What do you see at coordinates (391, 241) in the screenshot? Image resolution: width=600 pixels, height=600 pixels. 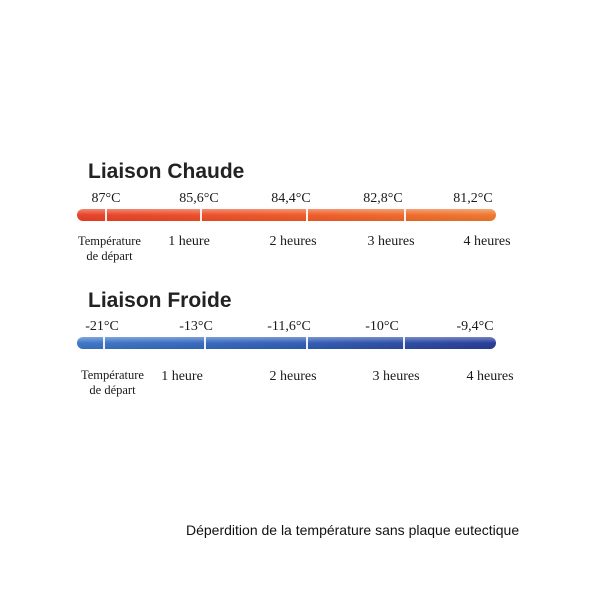 I see `hot-time-3h: 3 heures` at bounding box center [391, 241].